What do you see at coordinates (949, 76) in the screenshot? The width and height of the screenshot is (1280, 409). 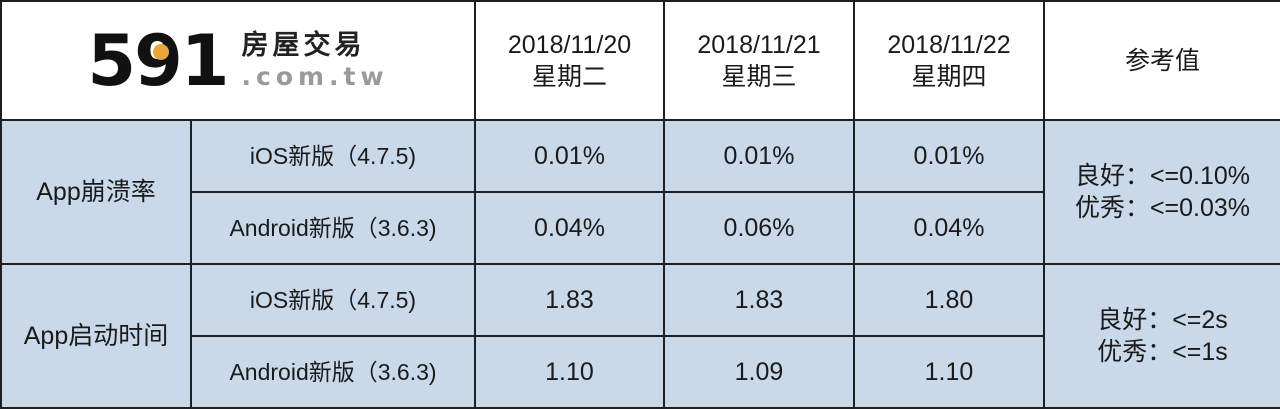 I see `header-weekday: 星期四` at bounding box center [949, 76].